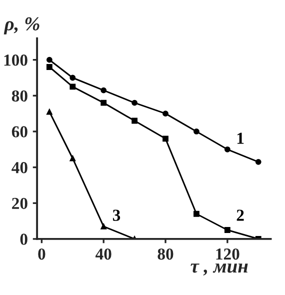  What do you see at coordinates (22, 25) in the screenshot?
I see `y-axis-title: ρ, %` at bounding box center [22, 25].